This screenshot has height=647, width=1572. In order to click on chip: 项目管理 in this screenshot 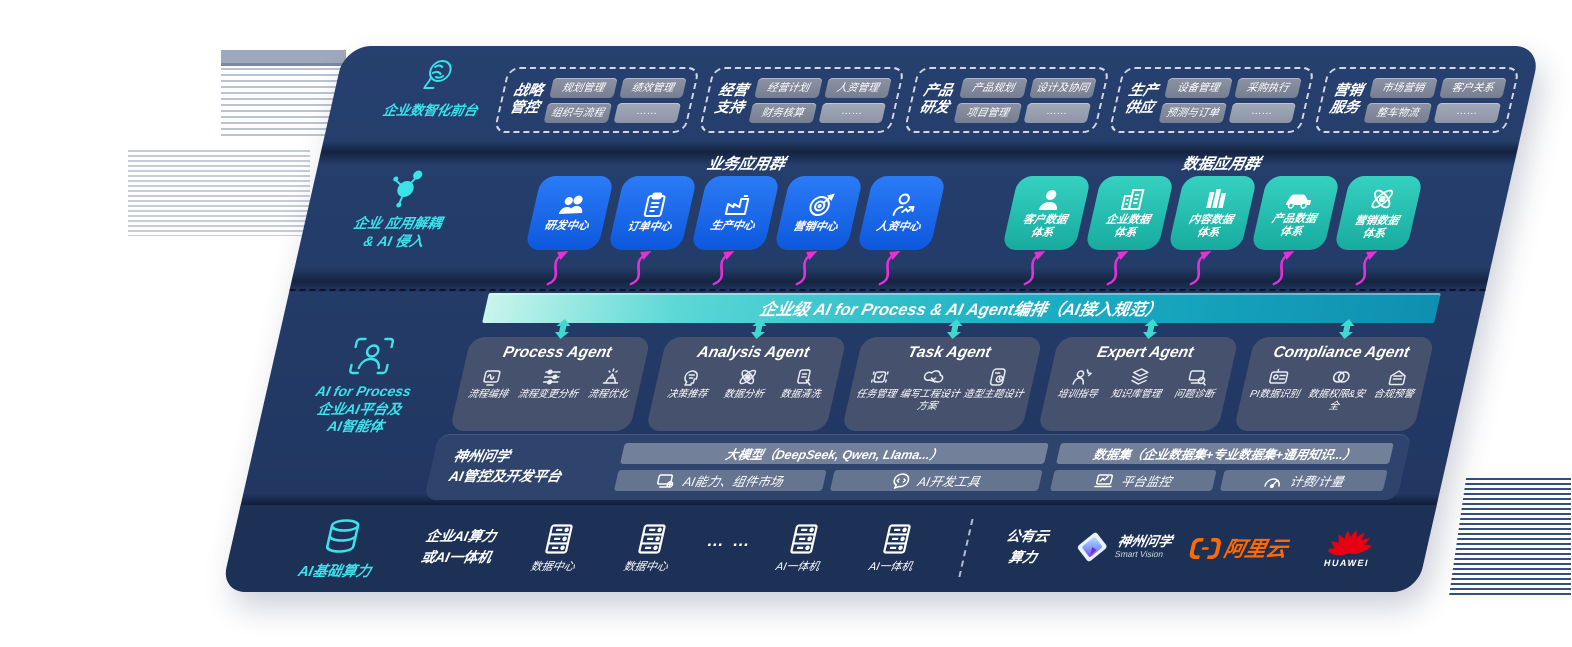, I will do `click(987, 112)`.